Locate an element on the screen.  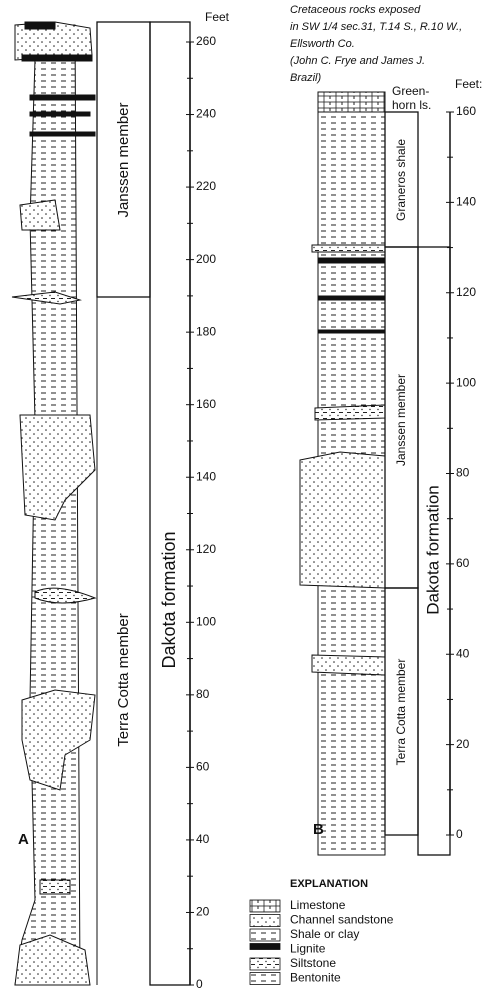
scale: 0 20 40 60 80 100 120 140 160 180 200 220 240 260 is located at coordinates (201, 512).